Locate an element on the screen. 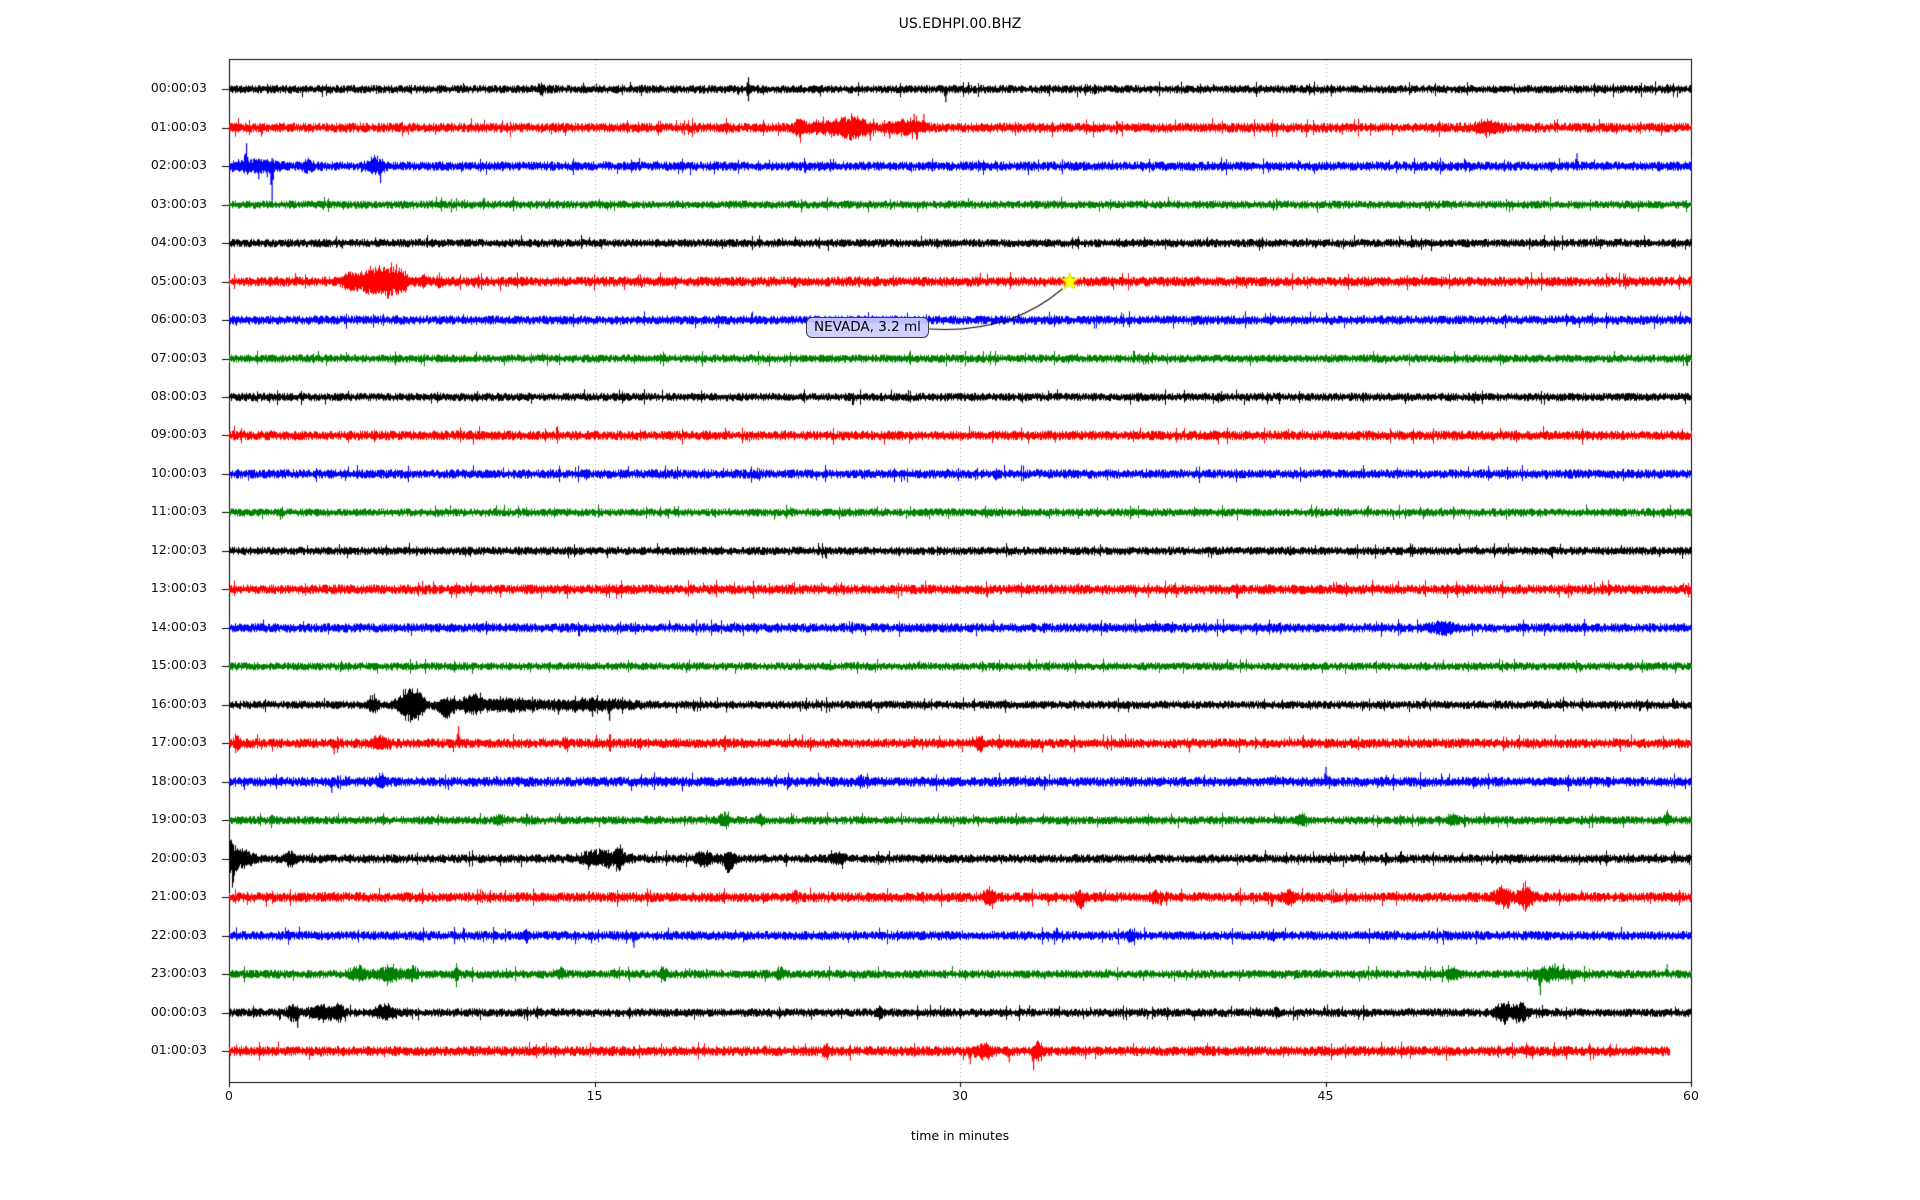  y-tick-label: 22:00:03 is located at coordinates (178, 934).